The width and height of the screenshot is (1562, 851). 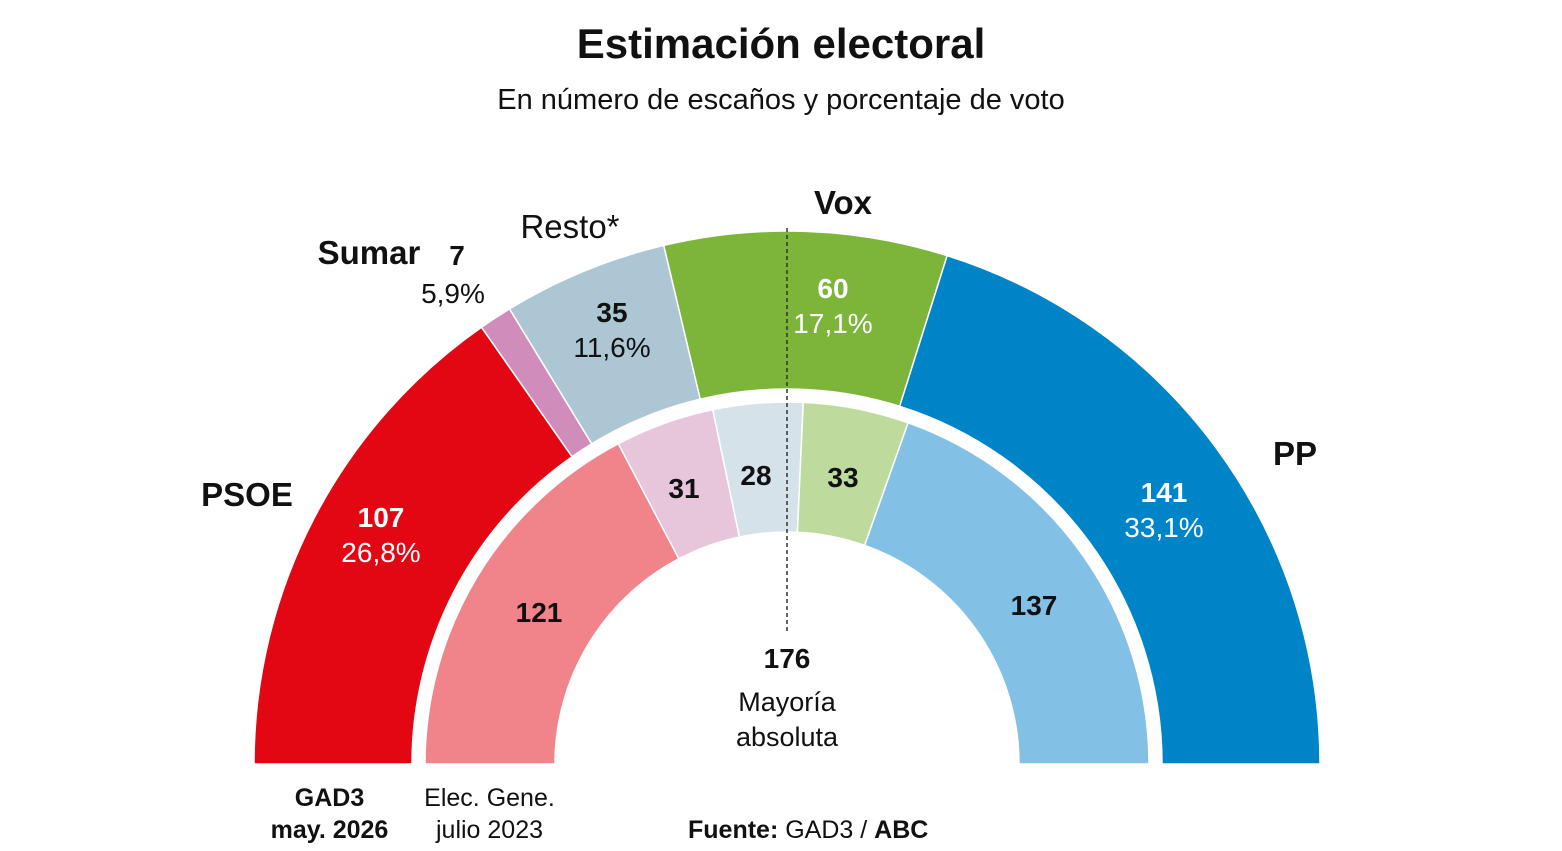 What do you see at coordinates (329, 798) in the screenshot?
I see `outer-ring-caption-line1: GAD3` at bounding box center [329, 798].